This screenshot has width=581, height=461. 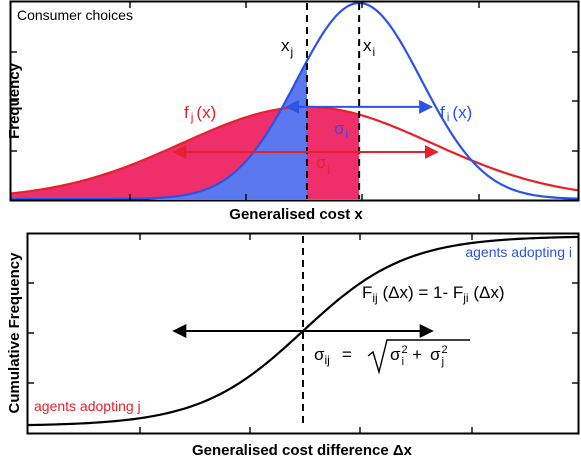 I want to click on top-x-axis-label: Generalised cost x, so click(x=296, y=214).